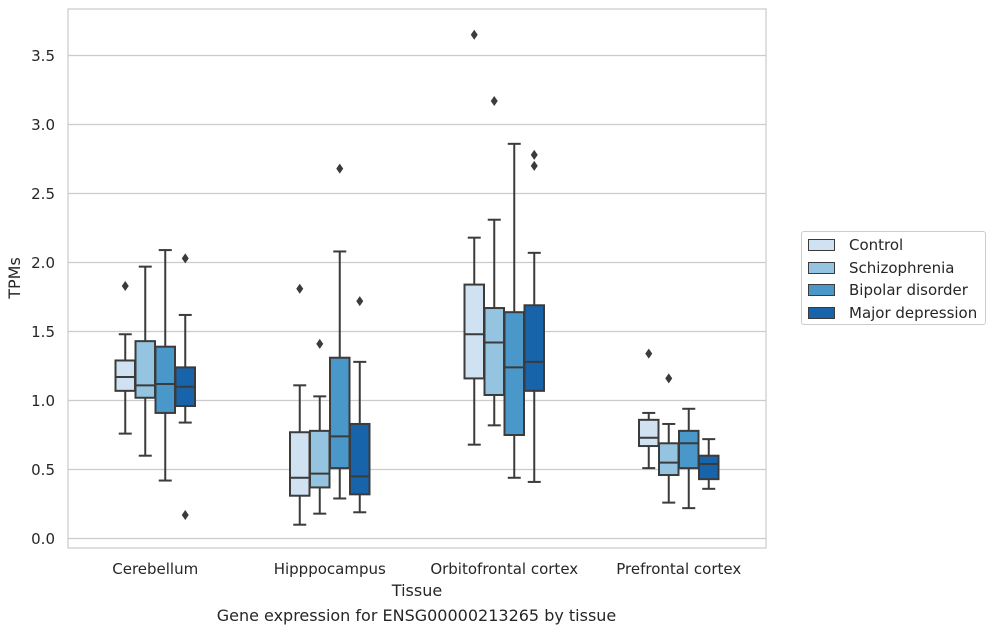 This screenshot has width=997, height=634. What do you see at coordinates (902, 268) in the screenshot?
I see `legend-label-schizophrenia: Schizophrenia` at bounding box center [902, 268].